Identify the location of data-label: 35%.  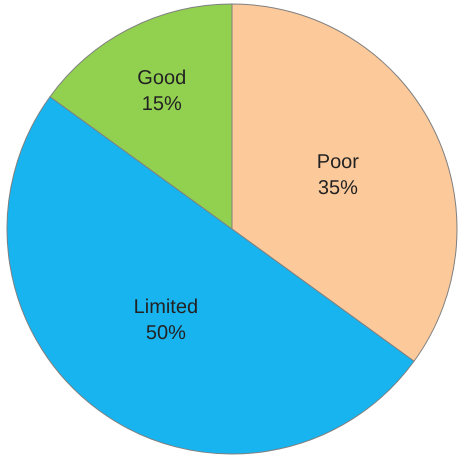
(338, 187).